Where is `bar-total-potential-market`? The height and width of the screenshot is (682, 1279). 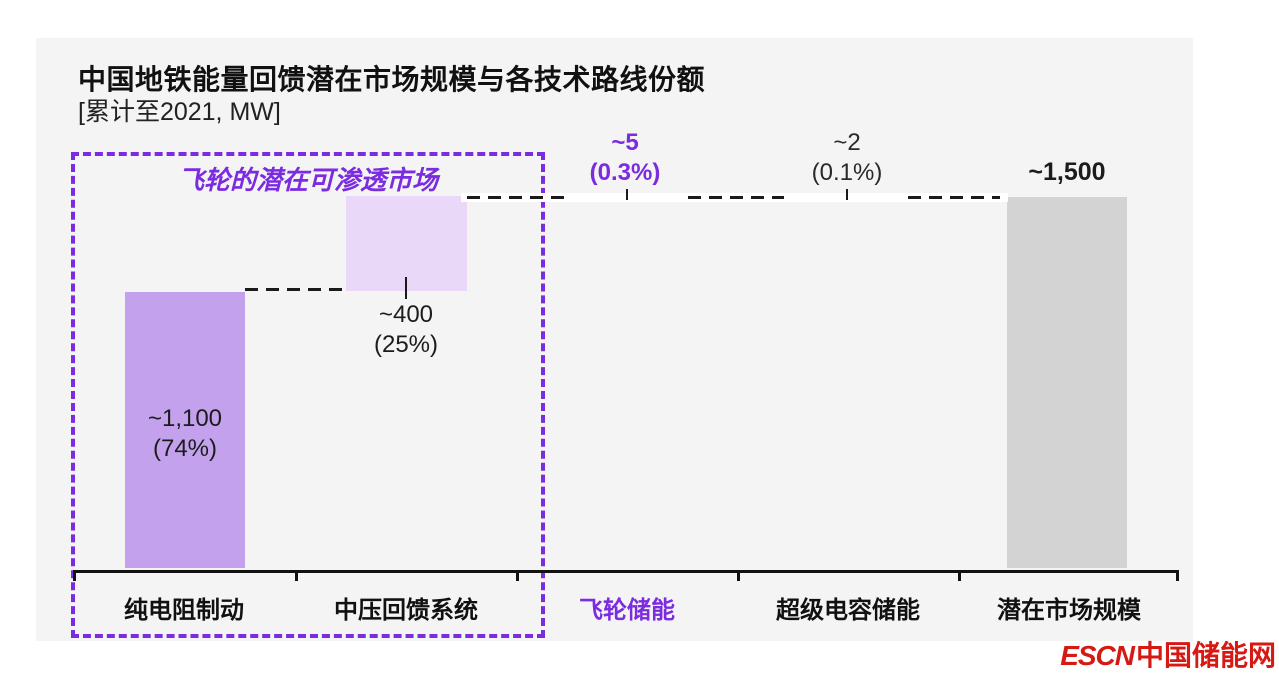
bar-total-potential-market is located at coordinates (1067, 382).